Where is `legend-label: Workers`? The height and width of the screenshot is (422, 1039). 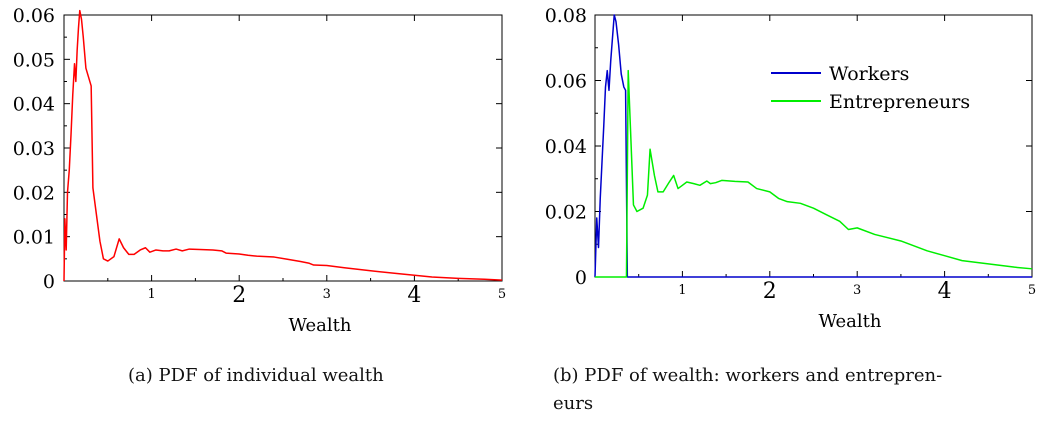
legend-label: Workers is located at coordinates (869, 74).